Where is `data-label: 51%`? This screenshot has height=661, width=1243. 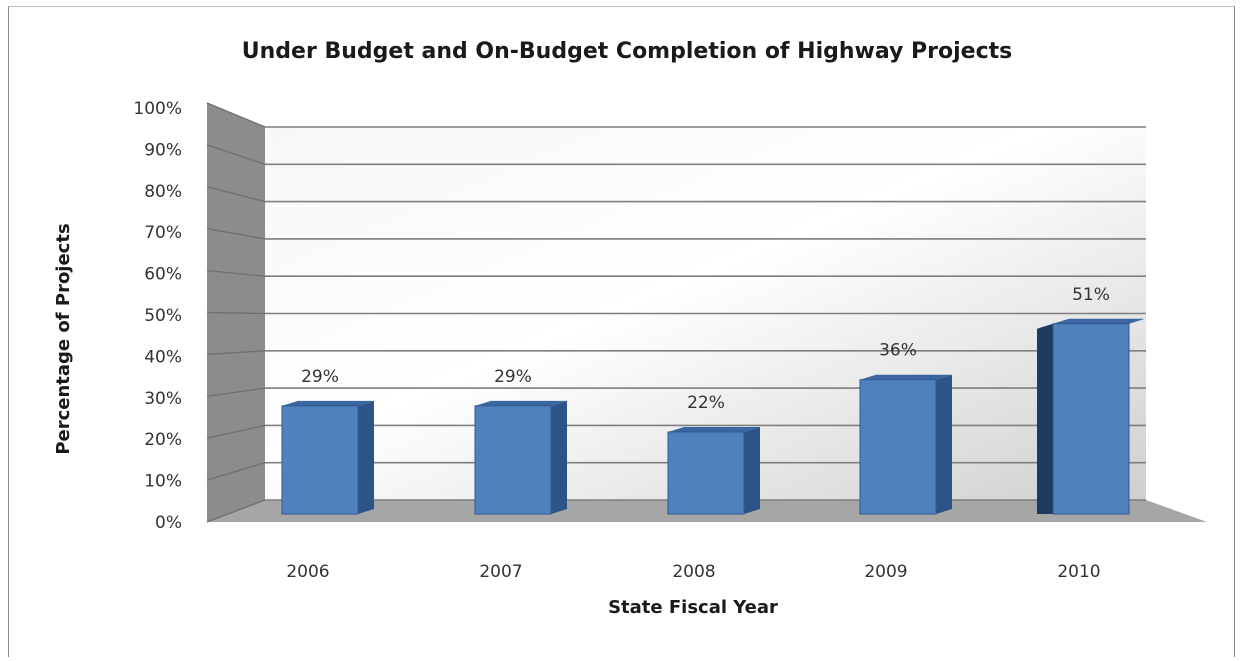
data-label: 51% is located at coordinates (1091, 295).